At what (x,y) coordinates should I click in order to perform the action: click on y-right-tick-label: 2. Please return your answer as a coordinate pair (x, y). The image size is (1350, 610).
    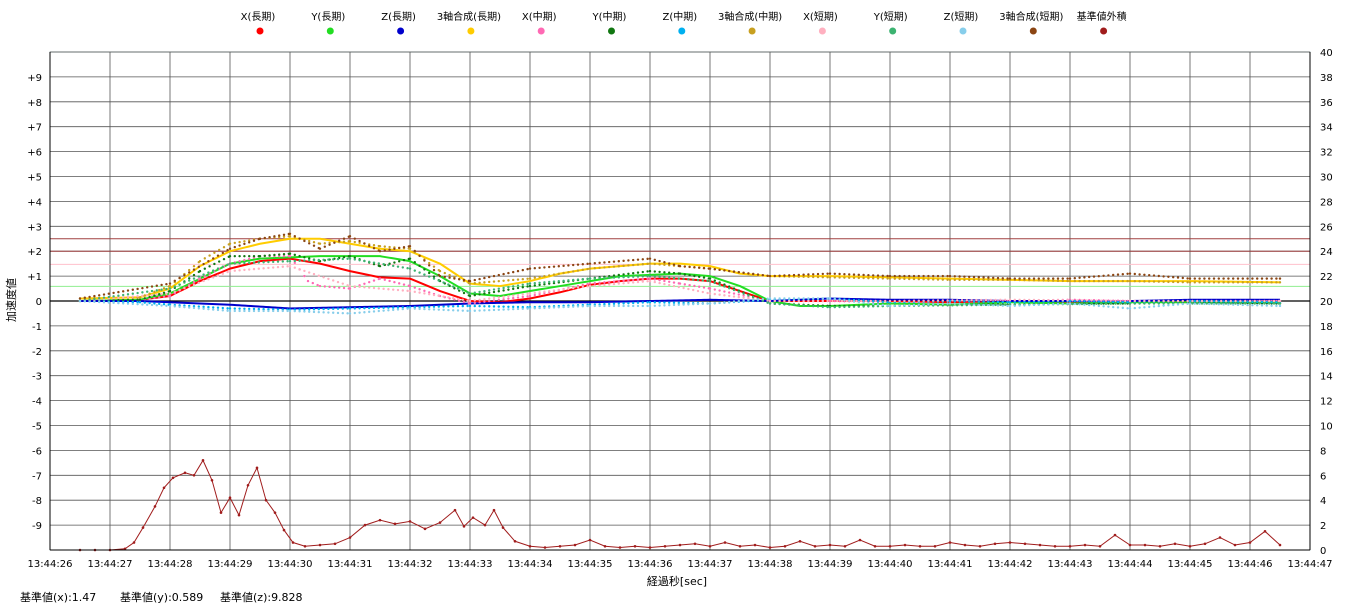
    Looking at the image, I should click on (1323, 526).